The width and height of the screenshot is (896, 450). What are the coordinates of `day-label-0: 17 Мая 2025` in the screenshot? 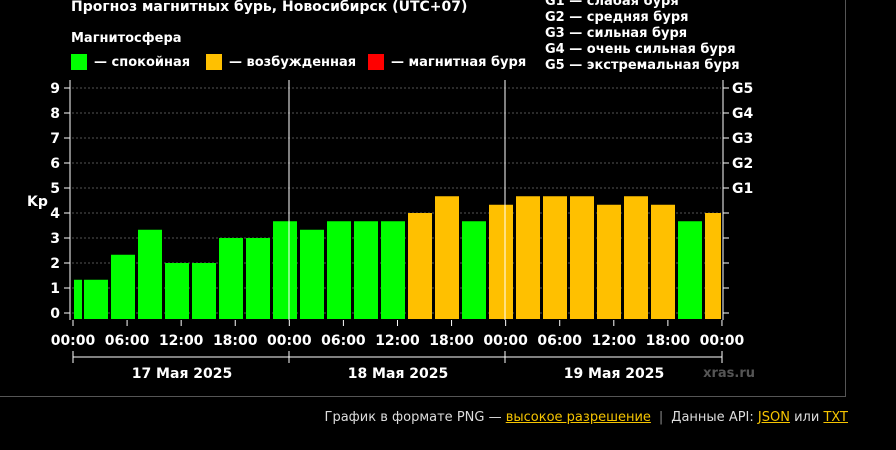 It's located at (182, 374).